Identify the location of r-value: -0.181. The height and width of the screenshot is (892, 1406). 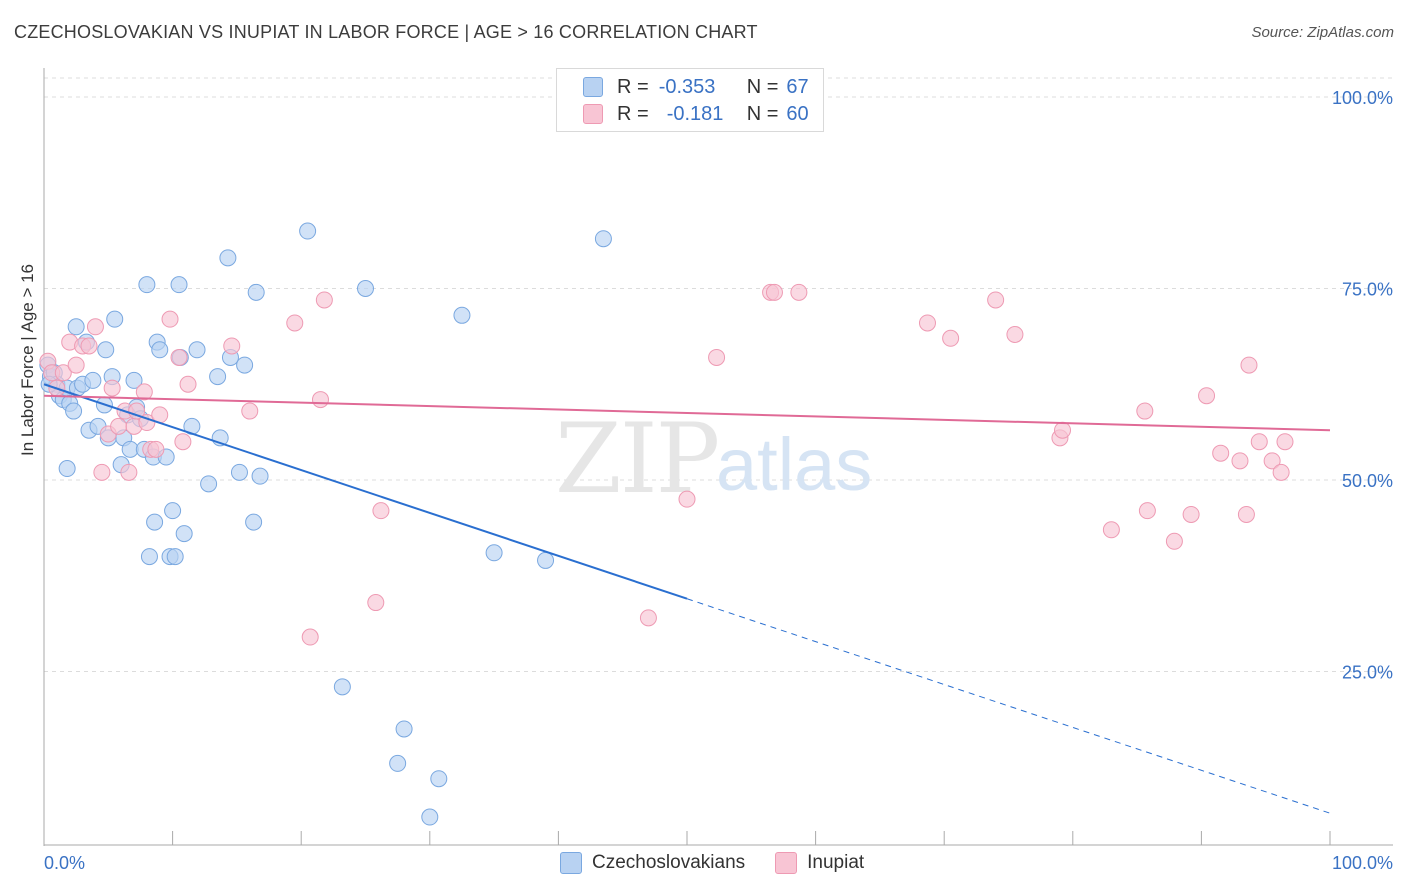
(695, 113).